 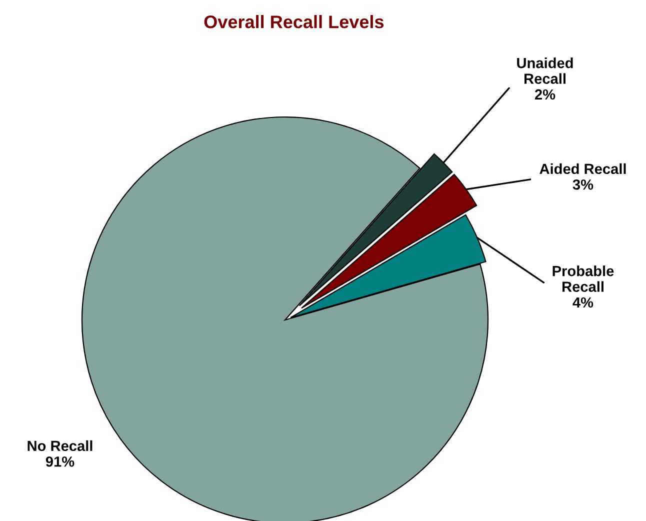 I want to click on slice-label: No Recall, so click(x=60, y=446).